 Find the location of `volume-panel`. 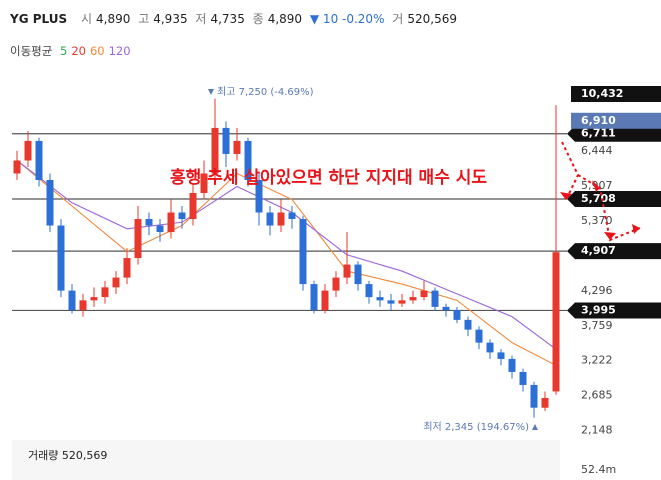

volume-panel is located at coordinates (286, 460).